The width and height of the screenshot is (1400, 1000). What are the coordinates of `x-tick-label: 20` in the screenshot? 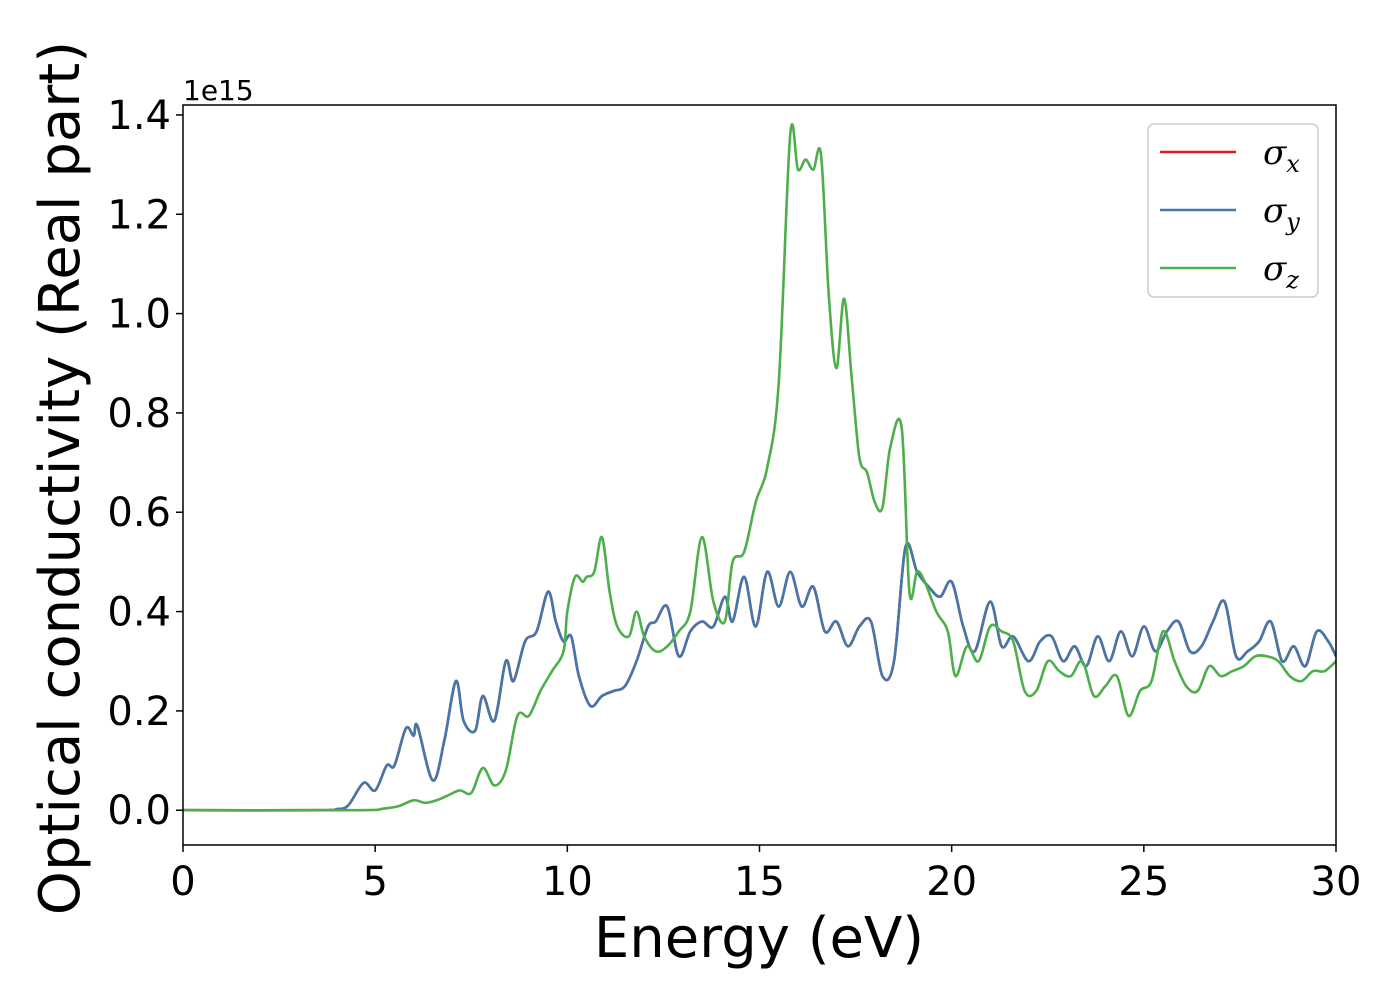 It's located at (951, 882).